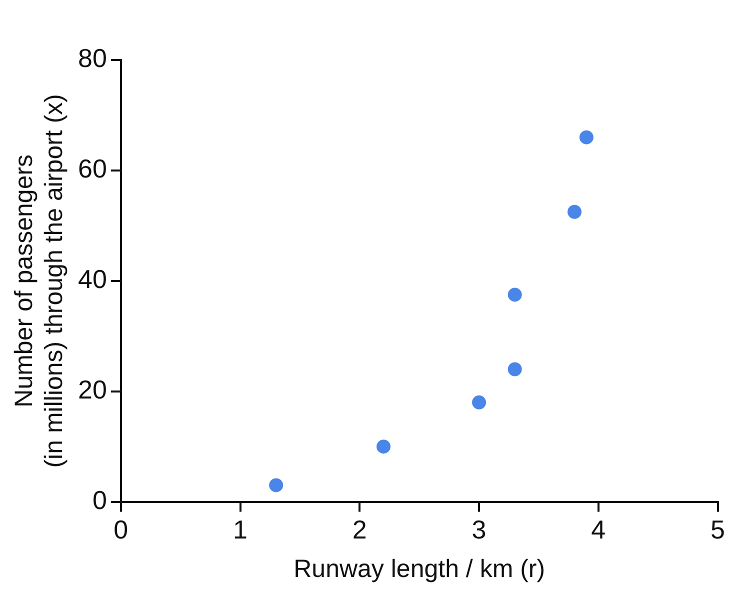  I want to click on x-tick-label: 4, so click(598, 529).